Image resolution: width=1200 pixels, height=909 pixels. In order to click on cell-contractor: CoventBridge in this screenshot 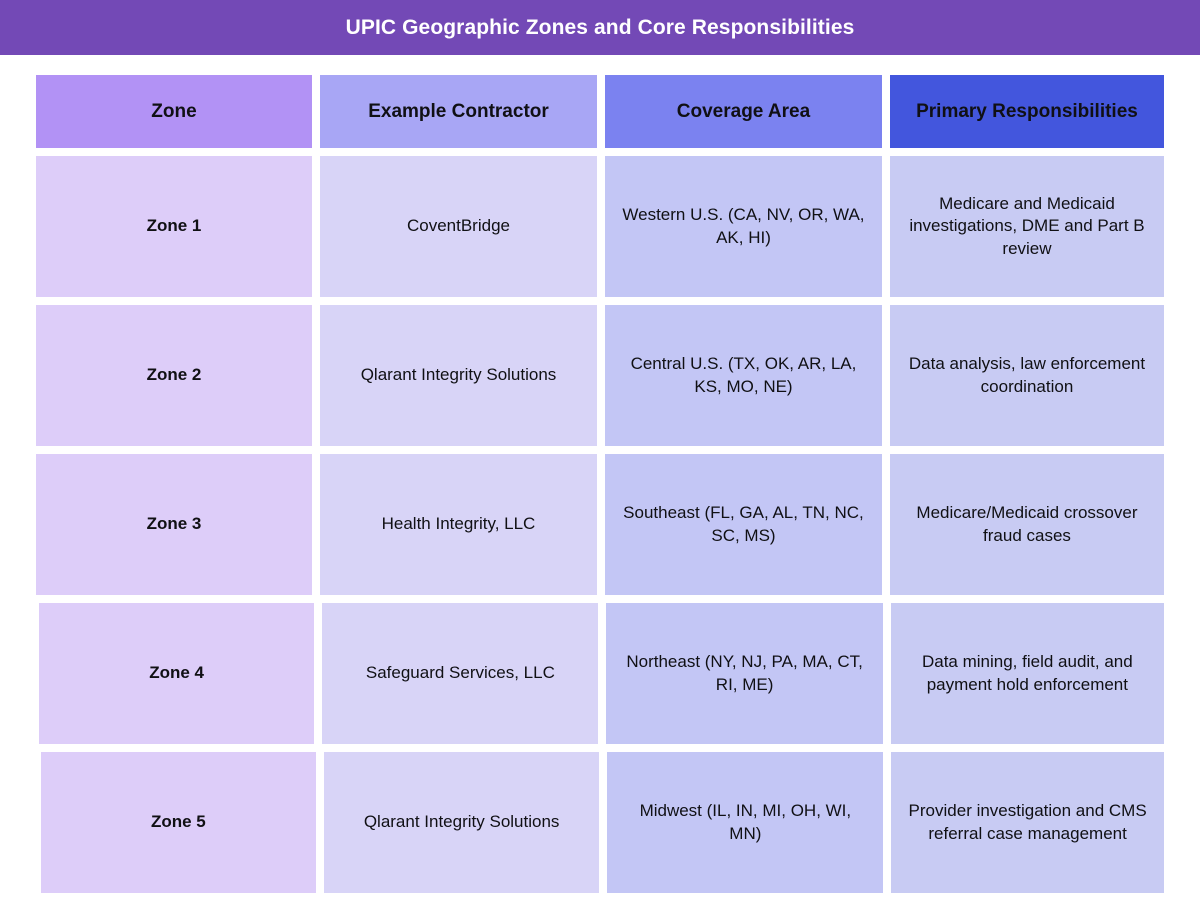, I will do `click(458, 226)`.